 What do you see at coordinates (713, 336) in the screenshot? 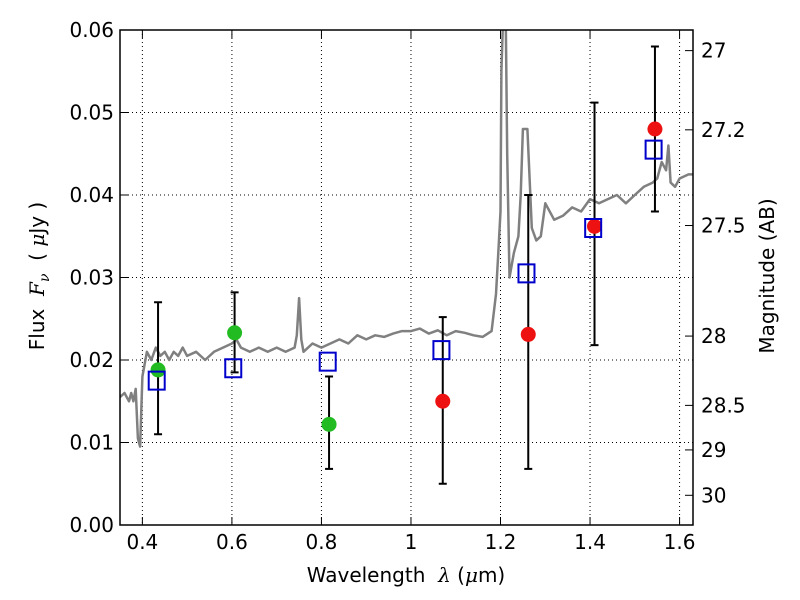
I see `magnitude-tick-label: 28` at bounding box center [713, 336].